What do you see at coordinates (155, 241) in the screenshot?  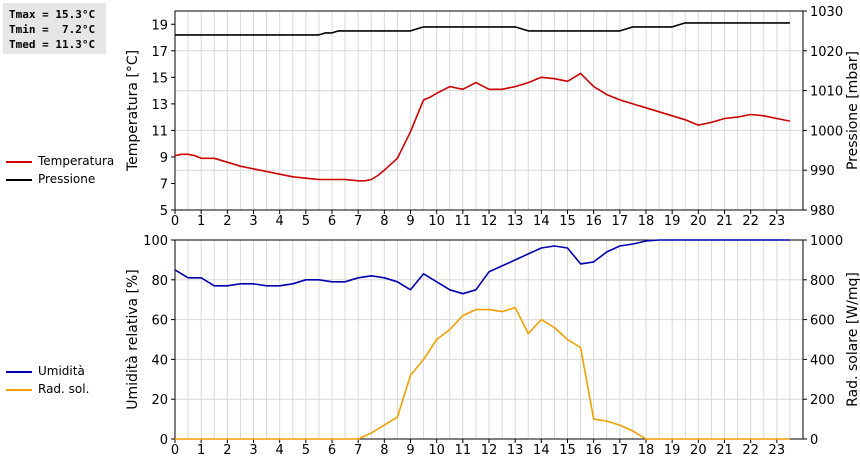 I see `y-tick-label: 100` at bounding box center [155, 241].